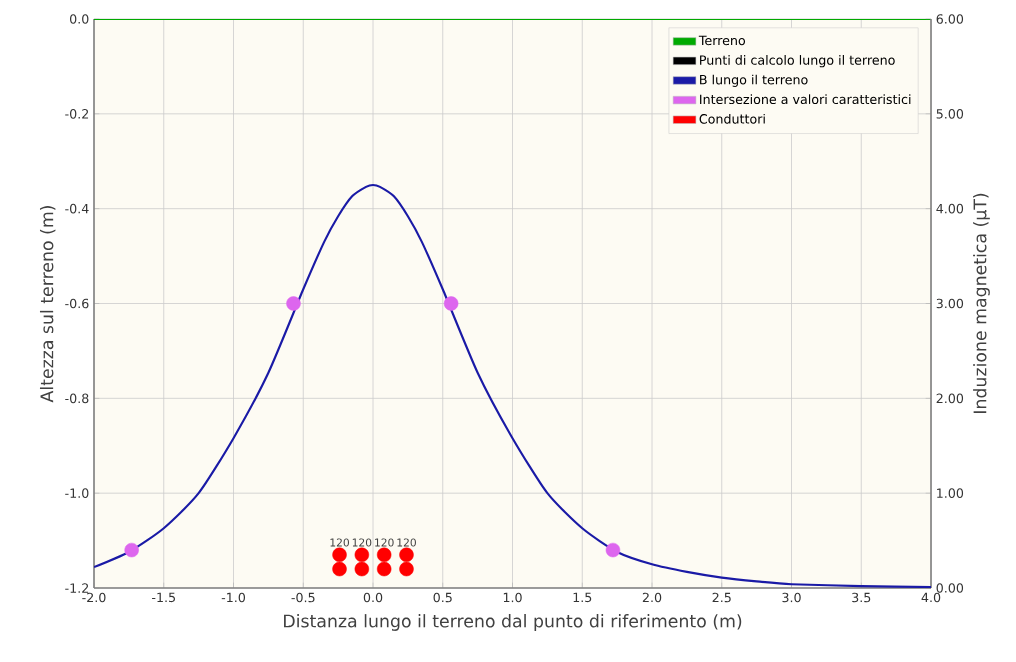  Describe the element at coordinates (950, 303) in the screenshot. I see `y2-tick-label: 3.00` at that location.